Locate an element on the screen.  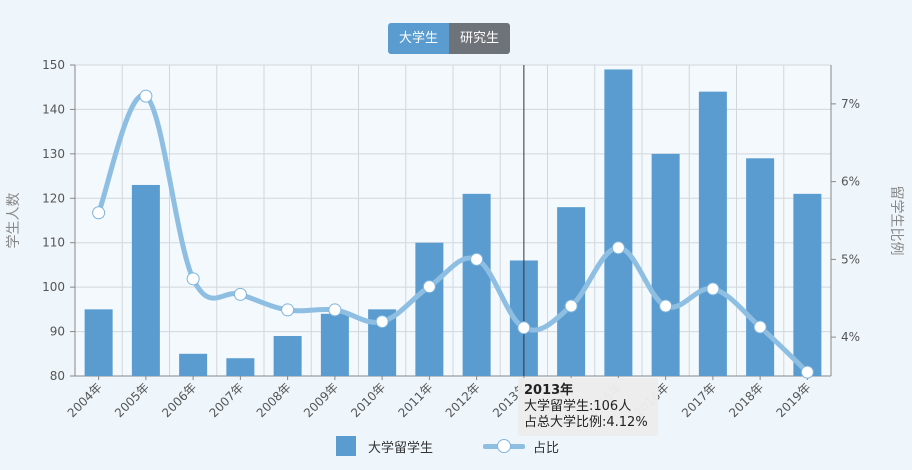
ratio-point-2014年 is located at coordinates (571, 306).